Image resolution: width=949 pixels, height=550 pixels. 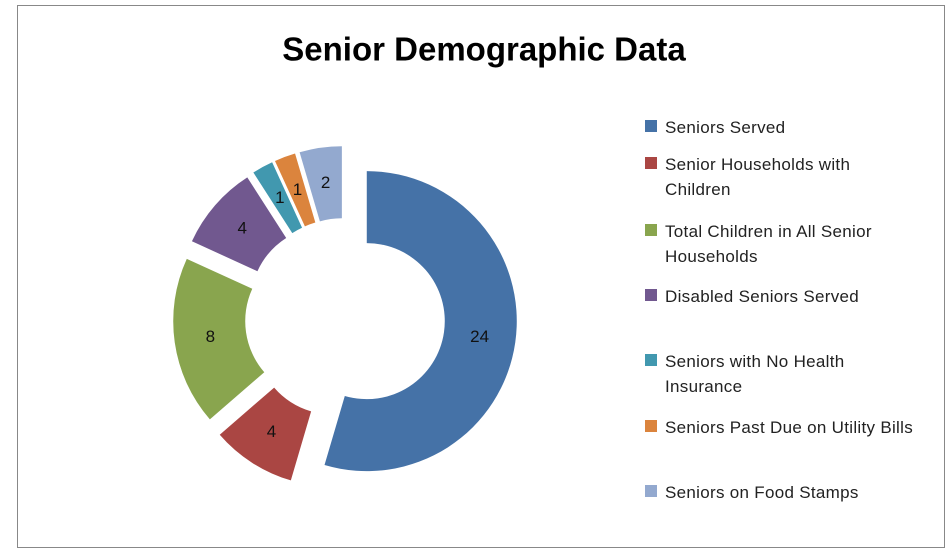 What do you see at coordinates (755, 374) in the screenshot?
I see `legend-label: Seniors with No Health Insurance` at bounding box center [755, 374].